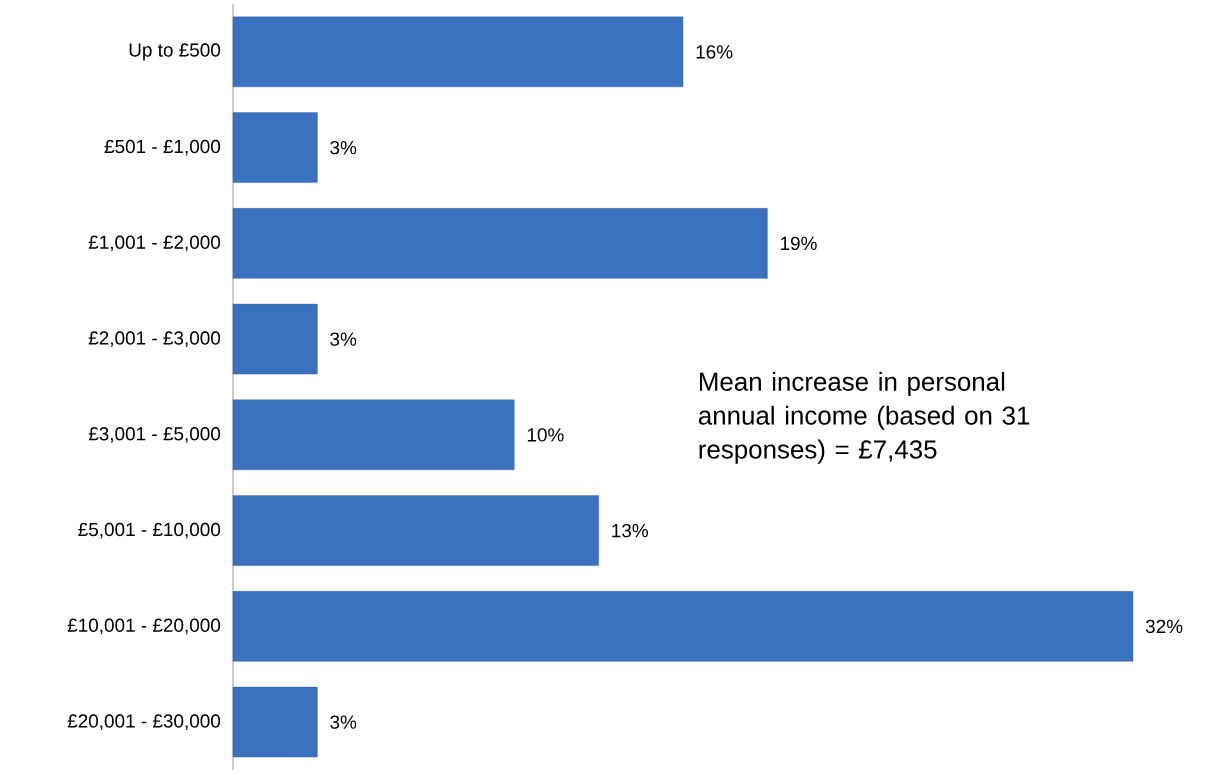 Image resolution: width=1205 pixels, height=774 pixels. What do you see at coordinates (798, 243) in the screenshot?
I see `data-label: 19%` at bounding box center [798, 243].